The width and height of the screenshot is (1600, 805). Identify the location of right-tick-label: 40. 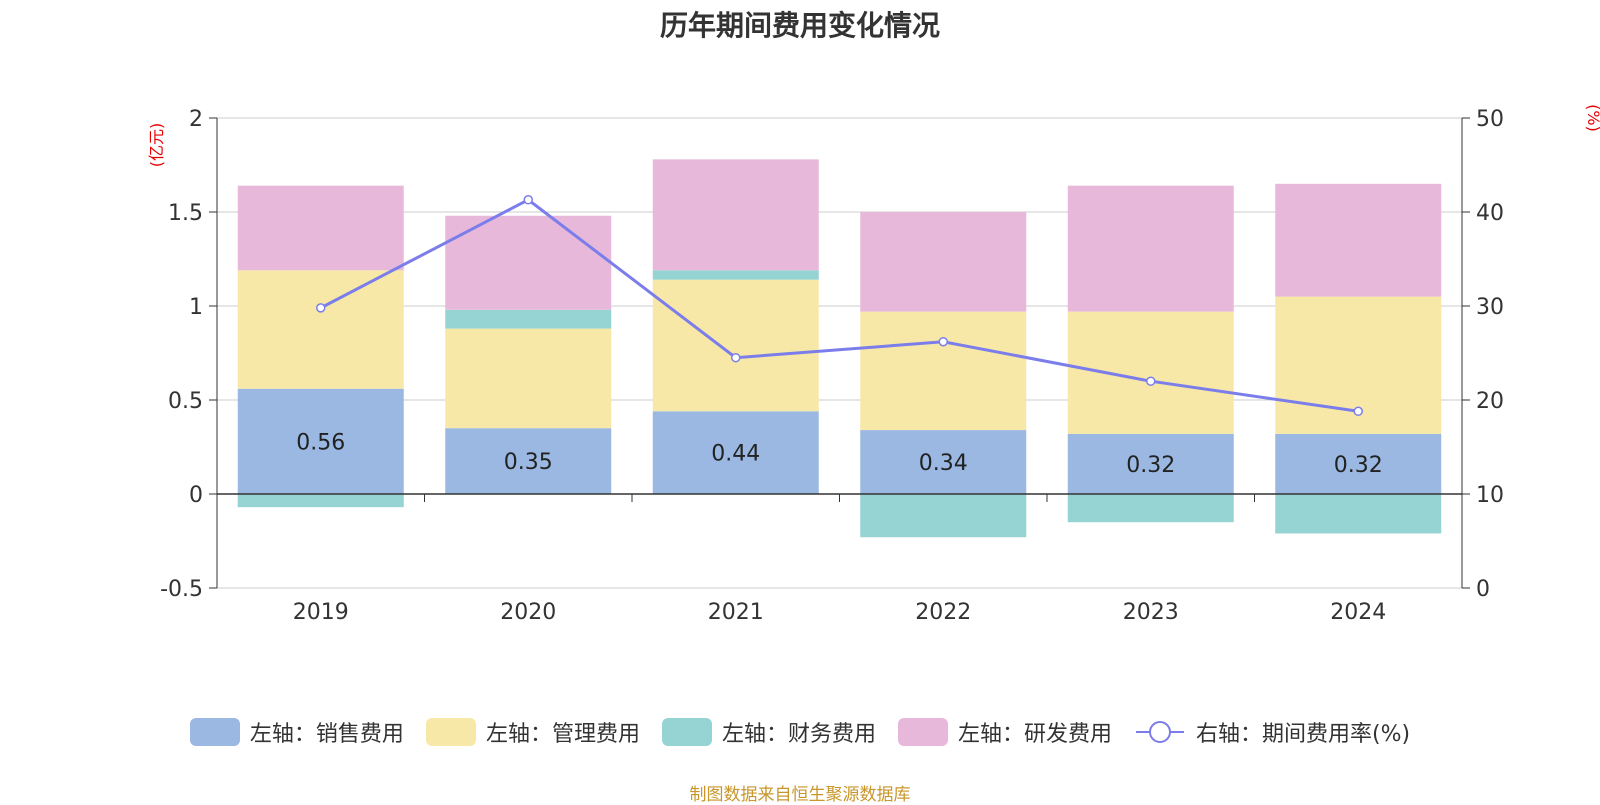
(1490, 213).